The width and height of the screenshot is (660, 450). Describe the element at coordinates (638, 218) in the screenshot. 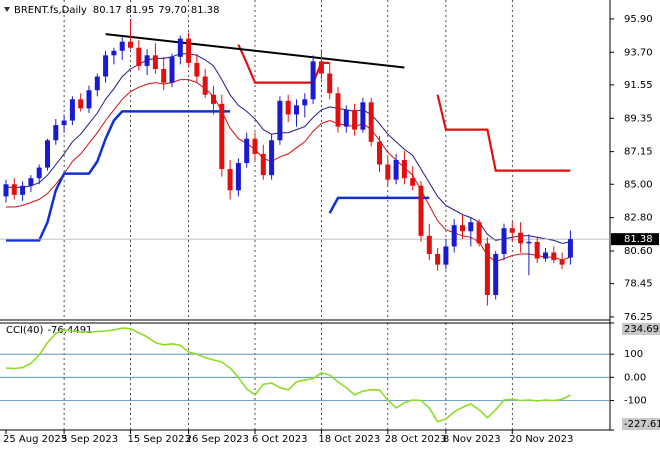

I see `y-tick-label: 82.80` at that location.